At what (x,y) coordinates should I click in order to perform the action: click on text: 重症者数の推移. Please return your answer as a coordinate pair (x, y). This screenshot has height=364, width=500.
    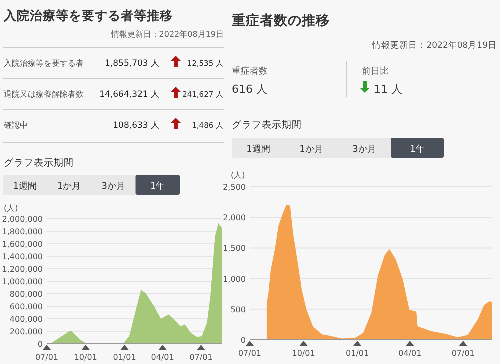
    Looking at the image, I should click on (280, 20).